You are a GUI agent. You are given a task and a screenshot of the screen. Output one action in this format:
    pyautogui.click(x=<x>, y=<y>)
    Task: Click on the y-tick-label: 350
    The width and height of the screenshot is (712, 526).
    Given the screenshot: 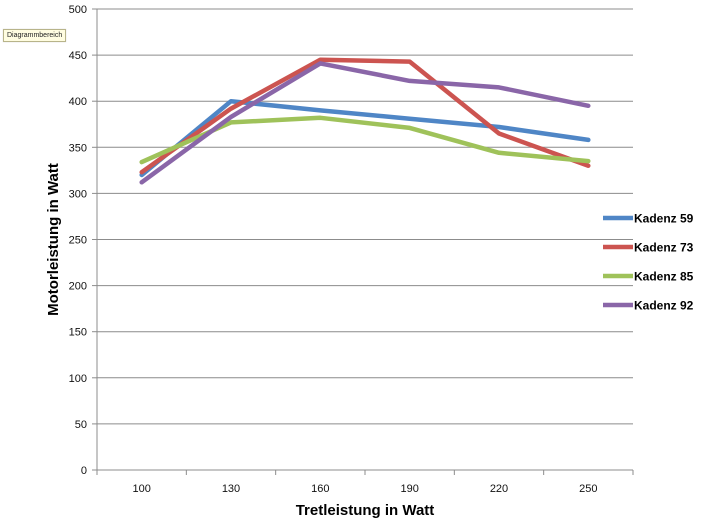 What is the action you would take?
    pyautogui.click(x=78, y=148)
    